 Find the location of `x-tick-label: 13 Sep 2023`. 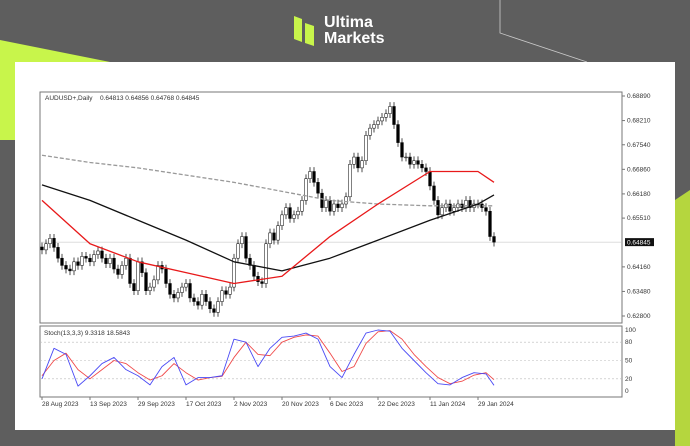

x-tick-label: 13 Sep 2023 is located at coordinates (108, 404).